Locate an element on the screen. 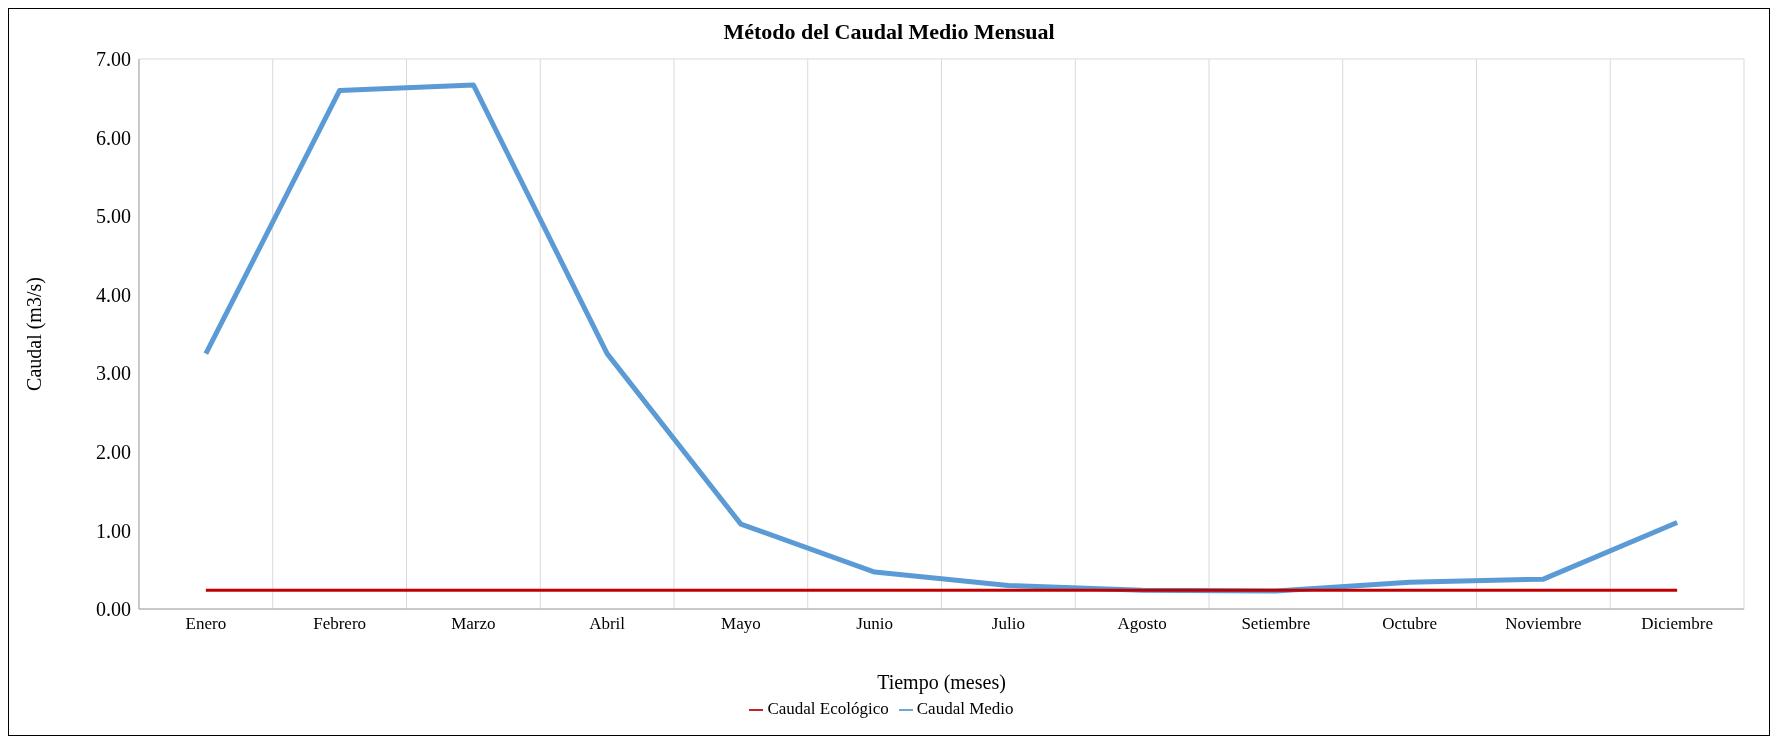  x-axis-title: Tiempo (meses) is located at coordinates (941, 682).